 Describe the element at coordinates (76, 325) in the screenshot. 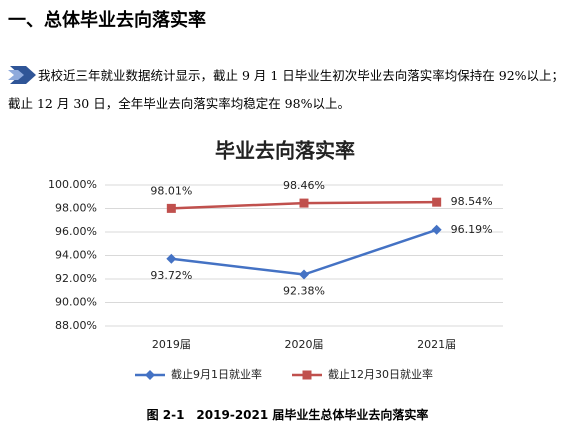

I see `y-tick-label: 88.00%` at that location.